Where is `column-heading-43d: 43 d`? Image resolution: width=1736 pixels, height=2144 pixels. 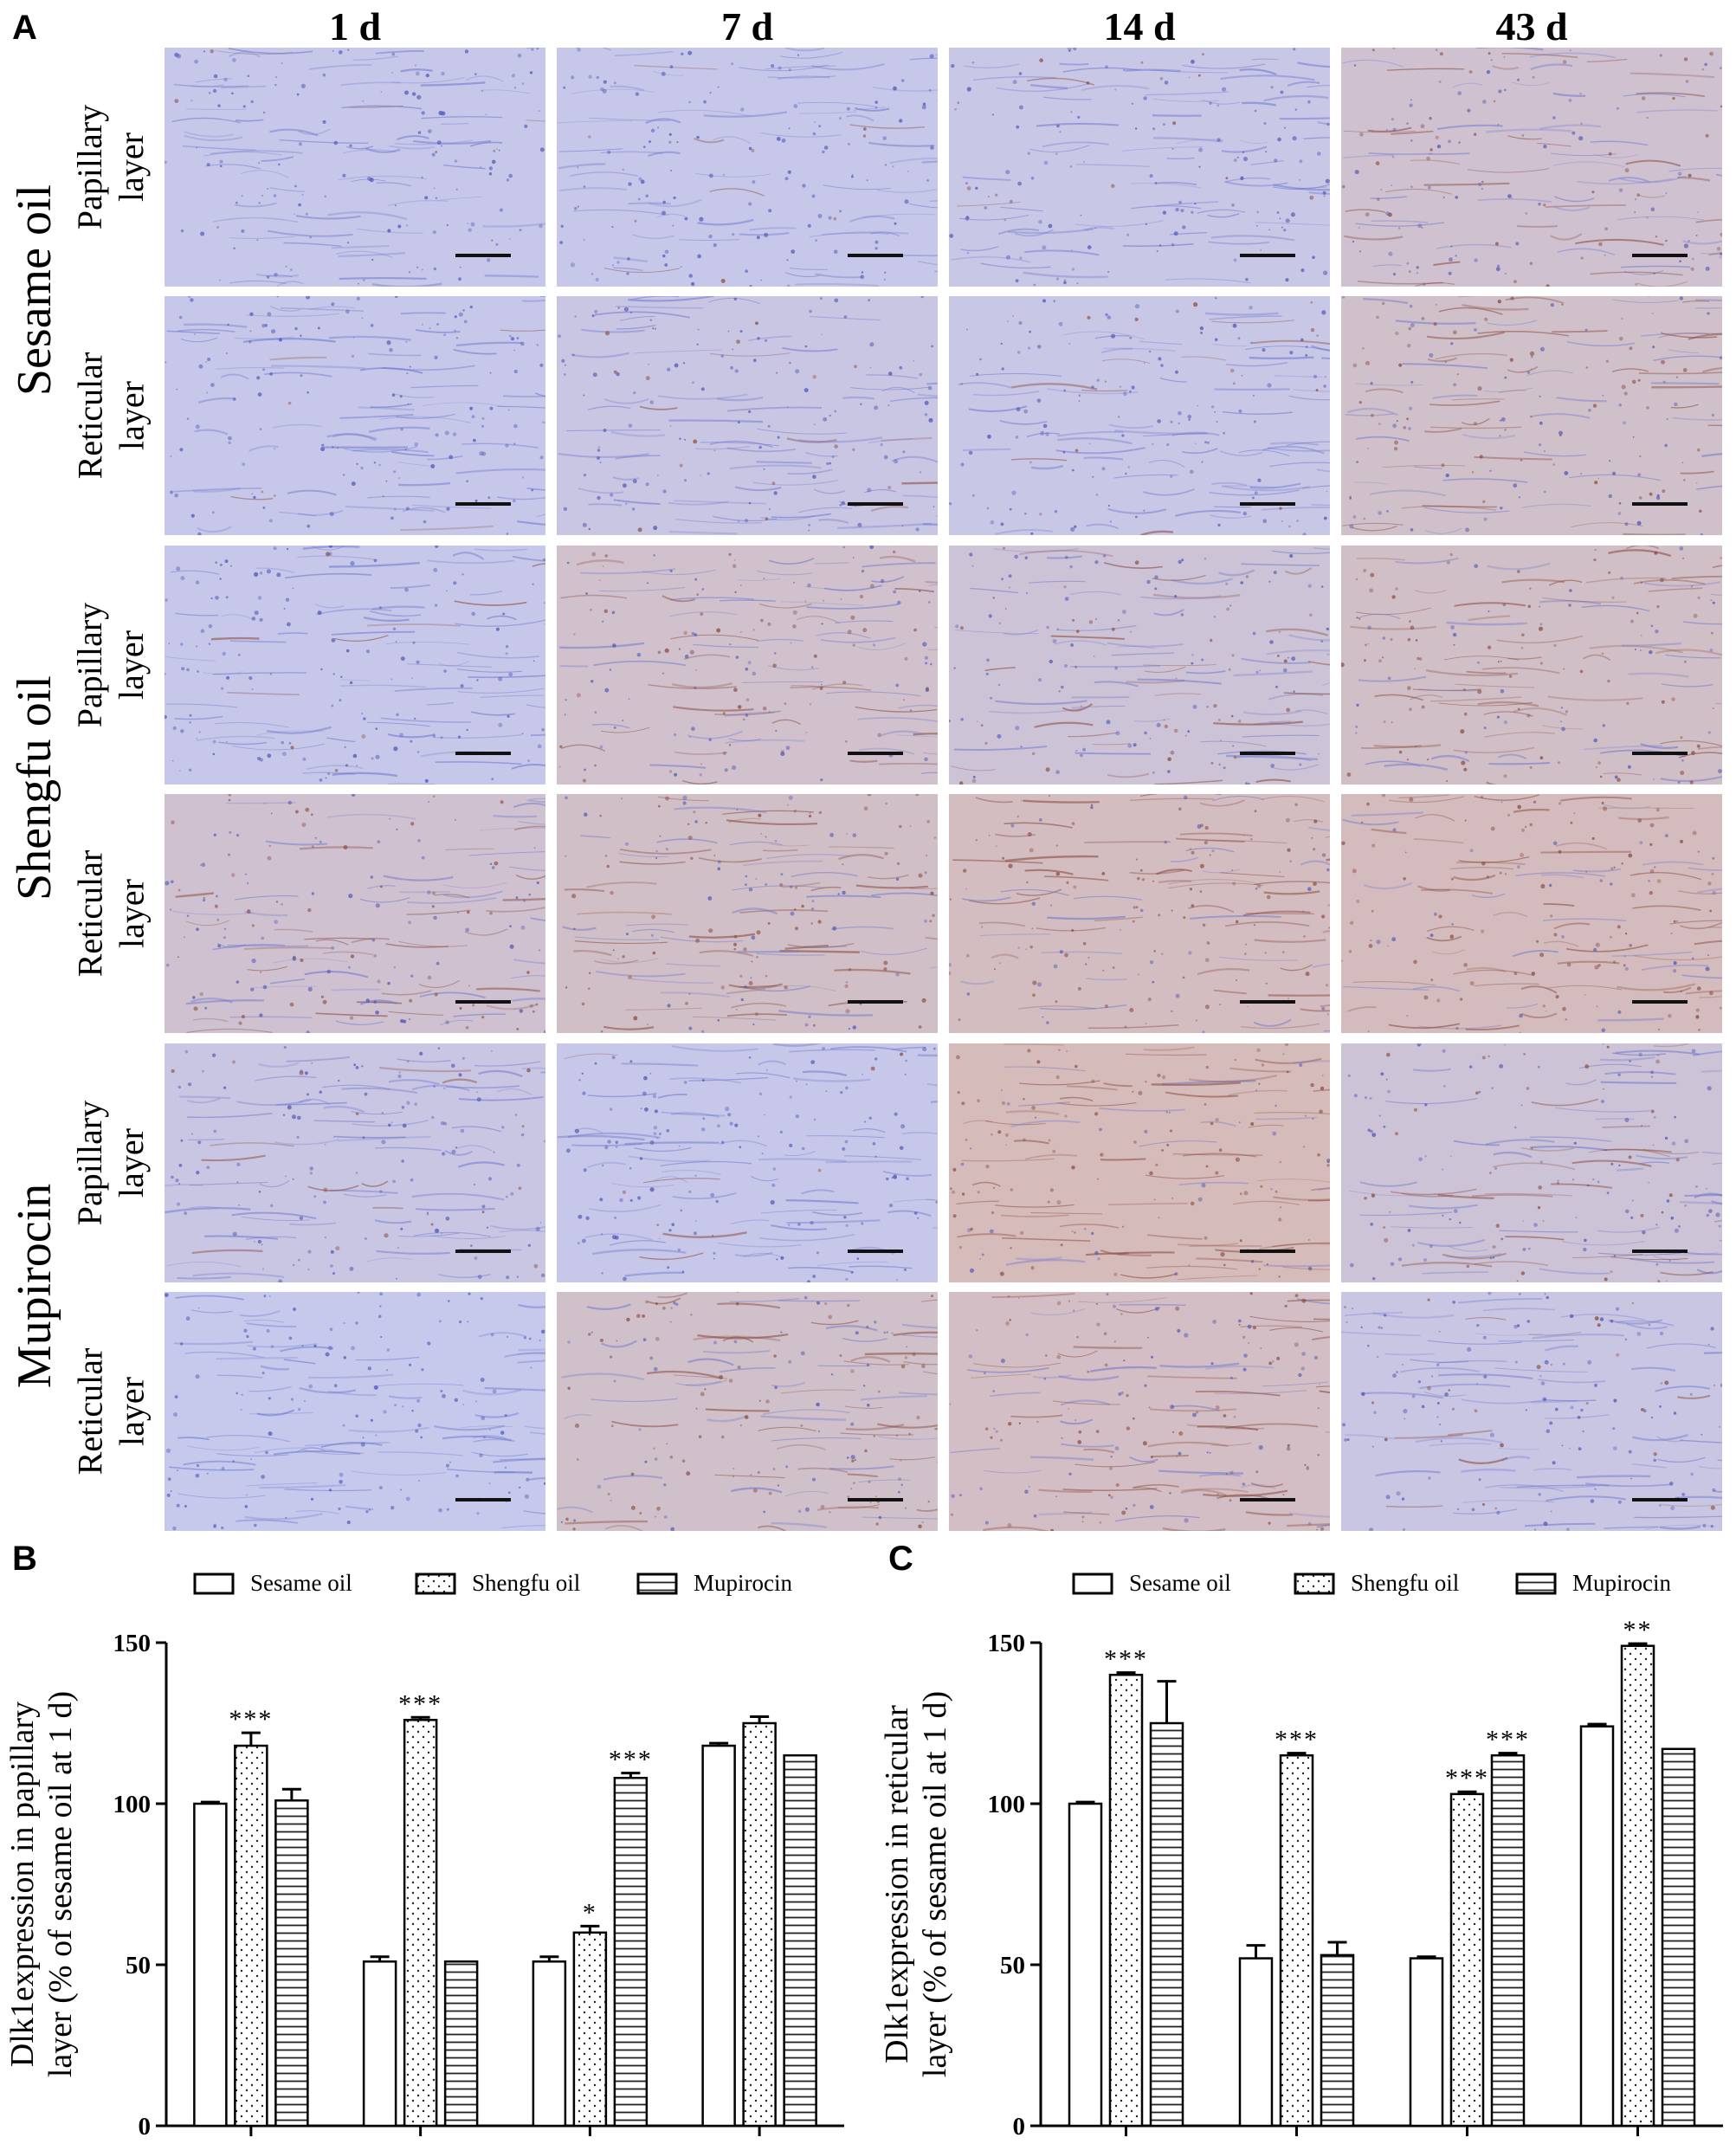
column-heading-43d: 43 d is located at coordinates (1531, 26).